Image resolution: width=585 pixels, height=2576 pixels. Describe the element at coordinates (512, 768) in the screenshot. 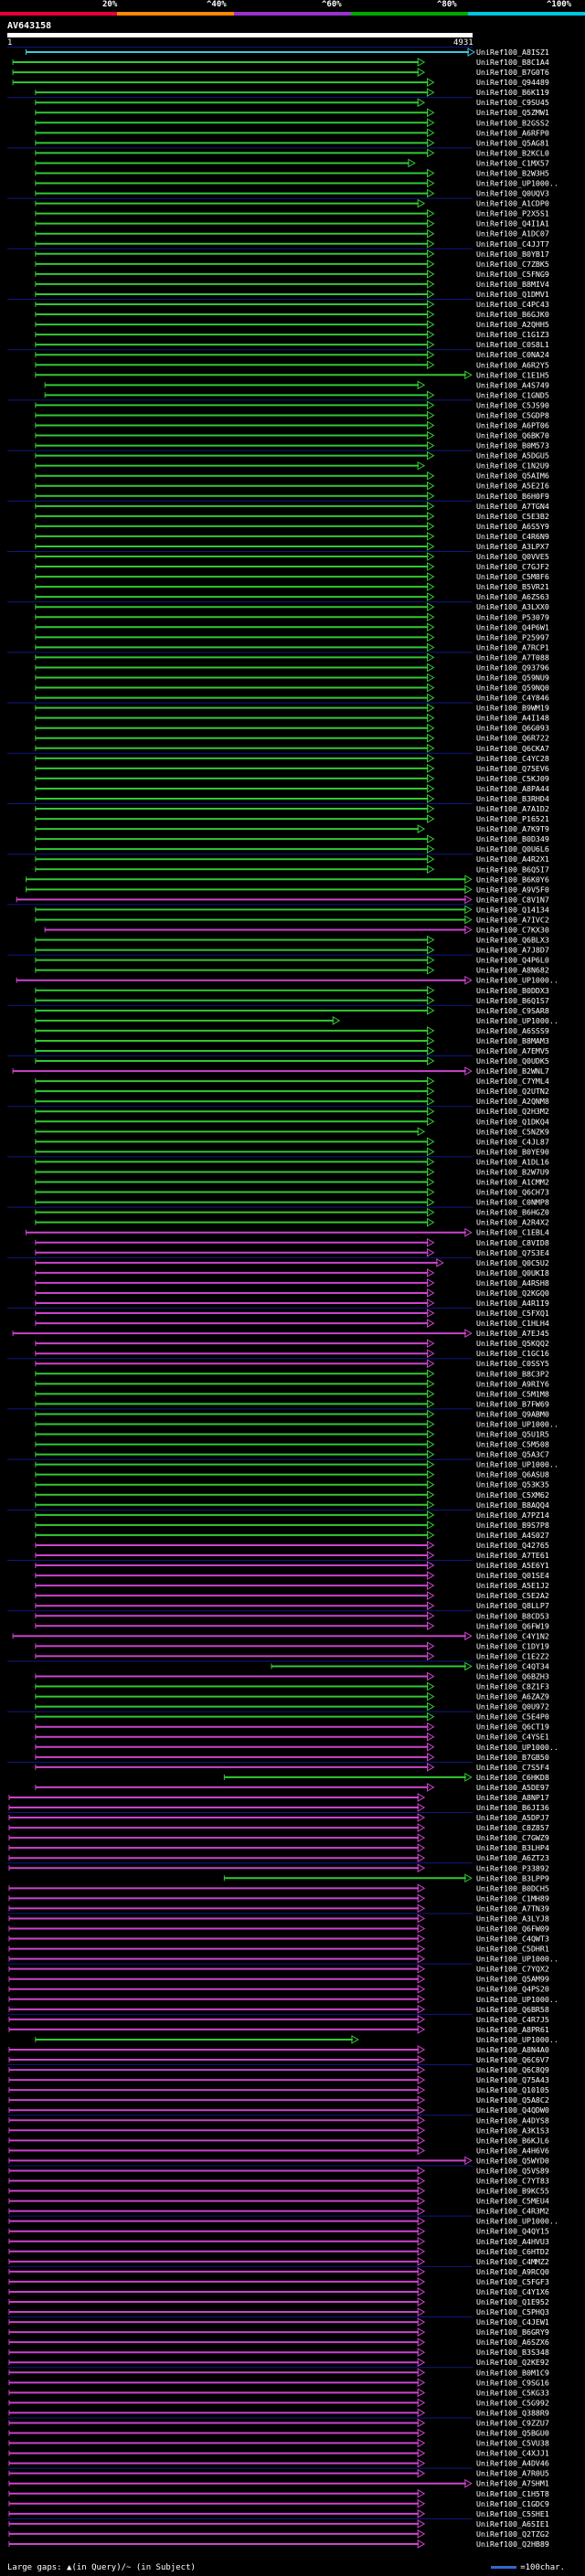

I see `hit-label: UniRef100_Q75EV6` at that location.